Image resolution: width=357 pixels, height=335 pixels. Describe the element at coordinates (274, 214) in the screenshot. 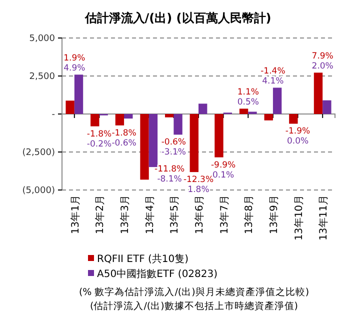

I see `x-tick-label: 13年9月` at that location.